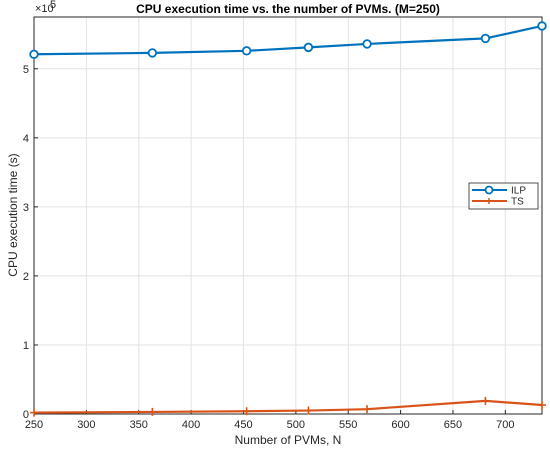  What do you see at coordinates (26, 346) in the screenshot?
I see `y-tick-label: 1` at bounding box center [26, 346].